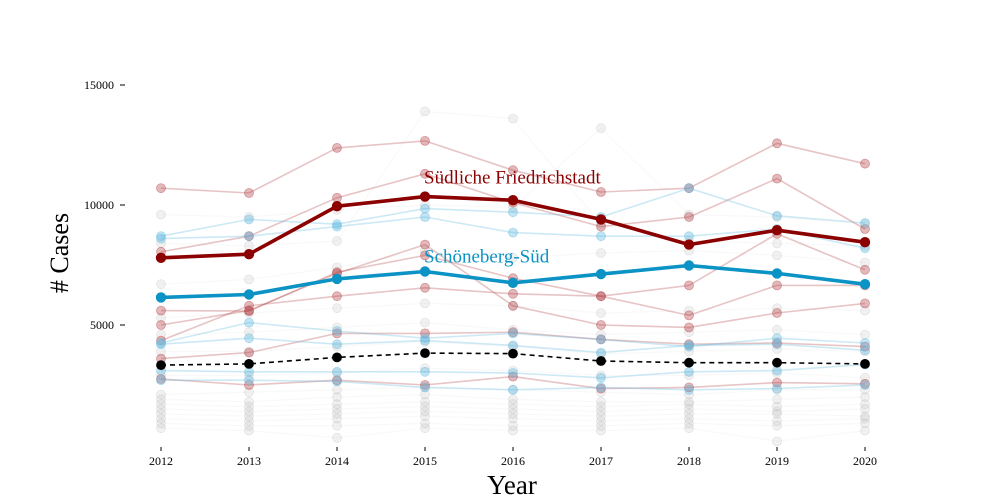  Describe the element at coordinates (337, 461) in the screenshot. I see `x-tick-label: 2014` at that location.